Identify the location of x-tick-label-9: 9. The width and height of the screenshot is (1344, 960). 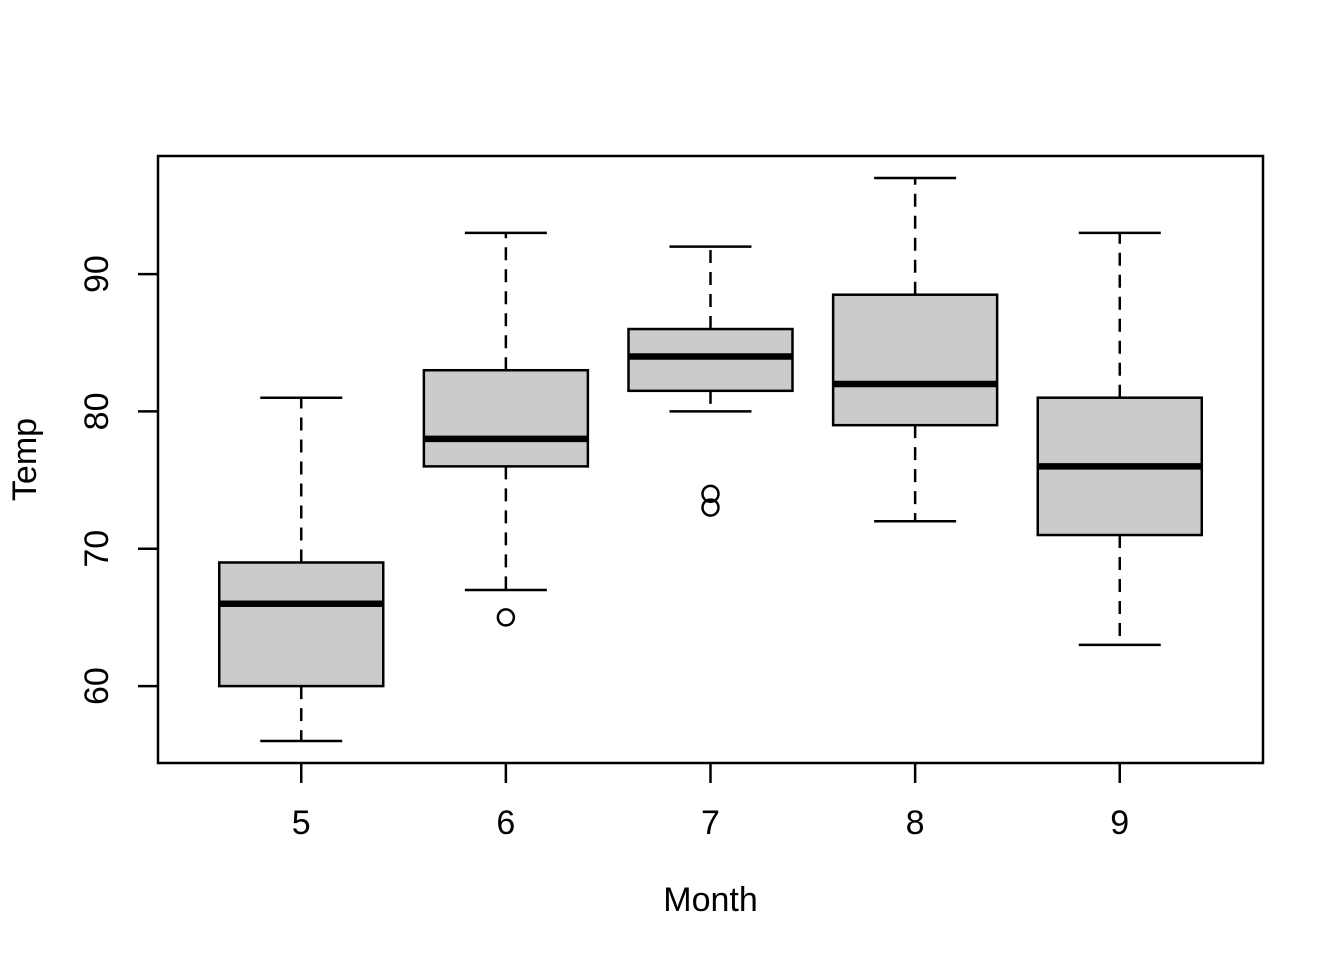
(1119, 823).